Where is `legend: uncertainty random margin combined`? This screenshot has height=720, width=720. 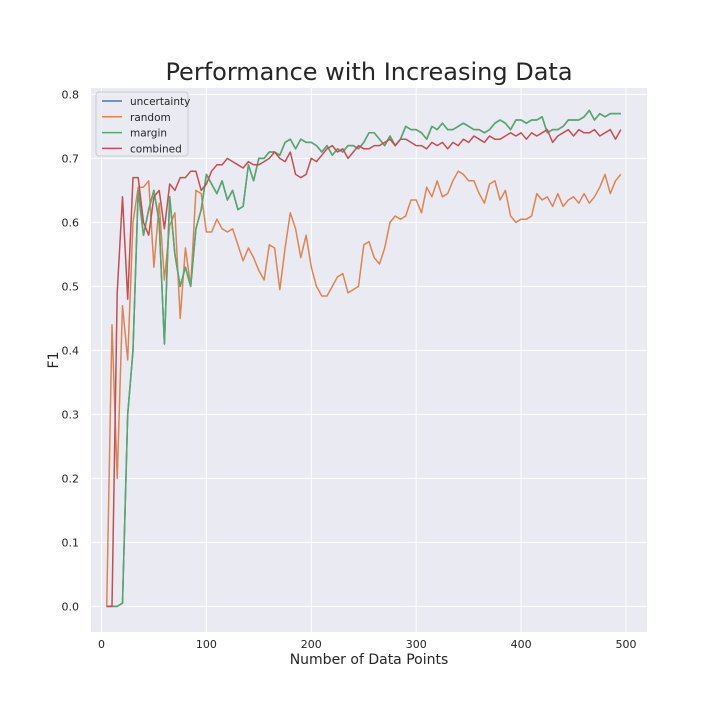 legend: uncertainty random margin combined is located at coordinates (142, 124).